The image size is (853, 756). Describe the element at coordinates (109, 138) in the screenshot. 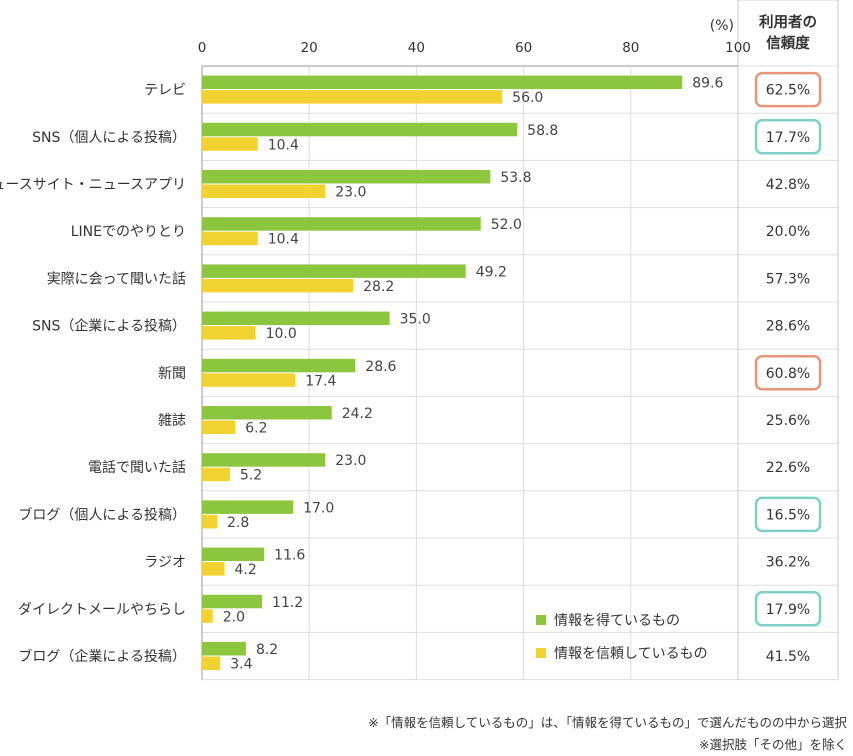

I see `category-label: SNS（個人による投稿）` at that location.